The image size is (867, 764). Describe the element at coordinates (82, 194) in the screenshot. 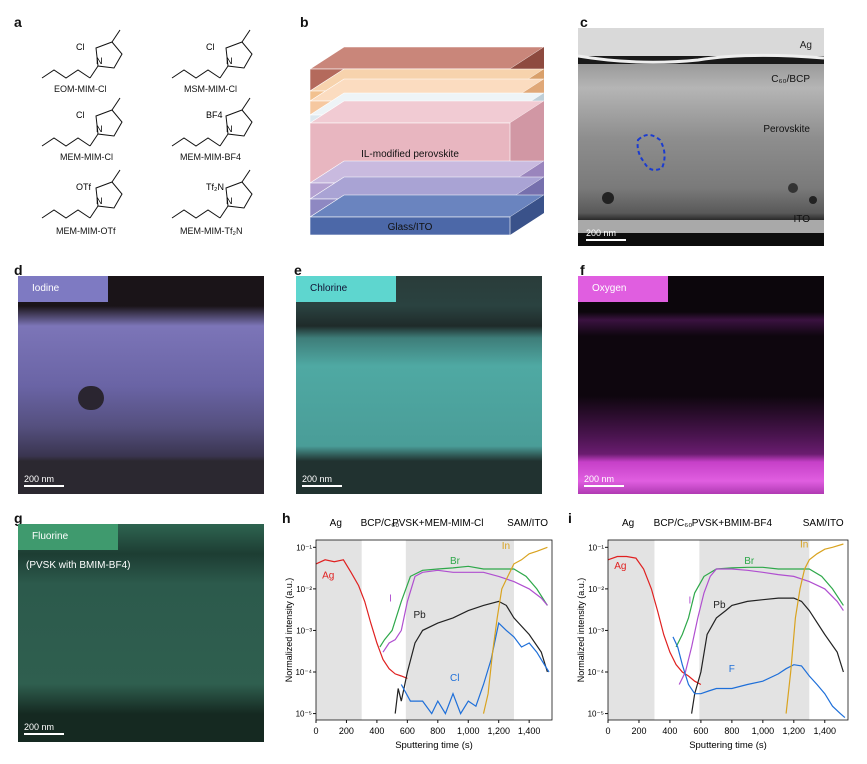

I see `molecule-structure-5: N OTf` at that location.